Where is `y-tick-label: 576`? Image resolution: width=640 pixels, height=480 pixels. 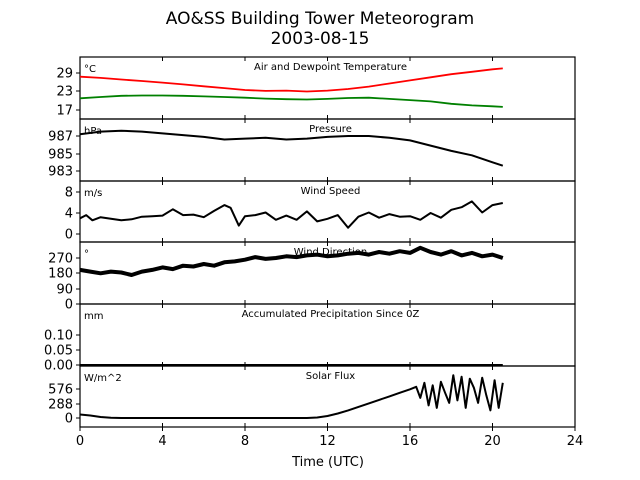
y-tick-label: 576 is located at coordinates (60, 390).